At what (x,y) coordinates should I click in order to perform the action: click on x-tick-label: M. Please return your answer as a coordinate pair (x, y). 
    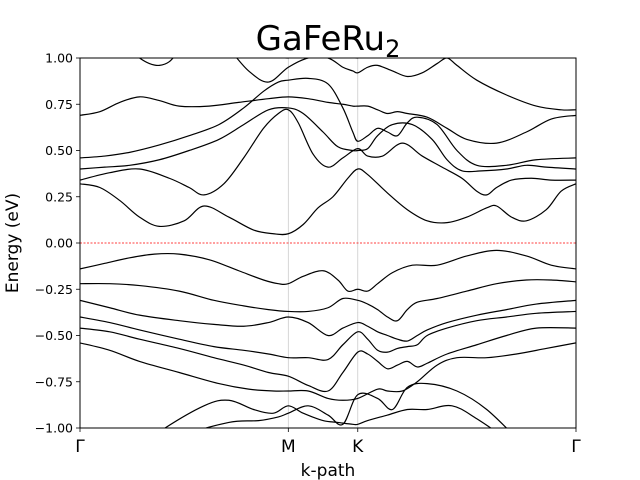
    Looking at the image, I should click on (288, 447).